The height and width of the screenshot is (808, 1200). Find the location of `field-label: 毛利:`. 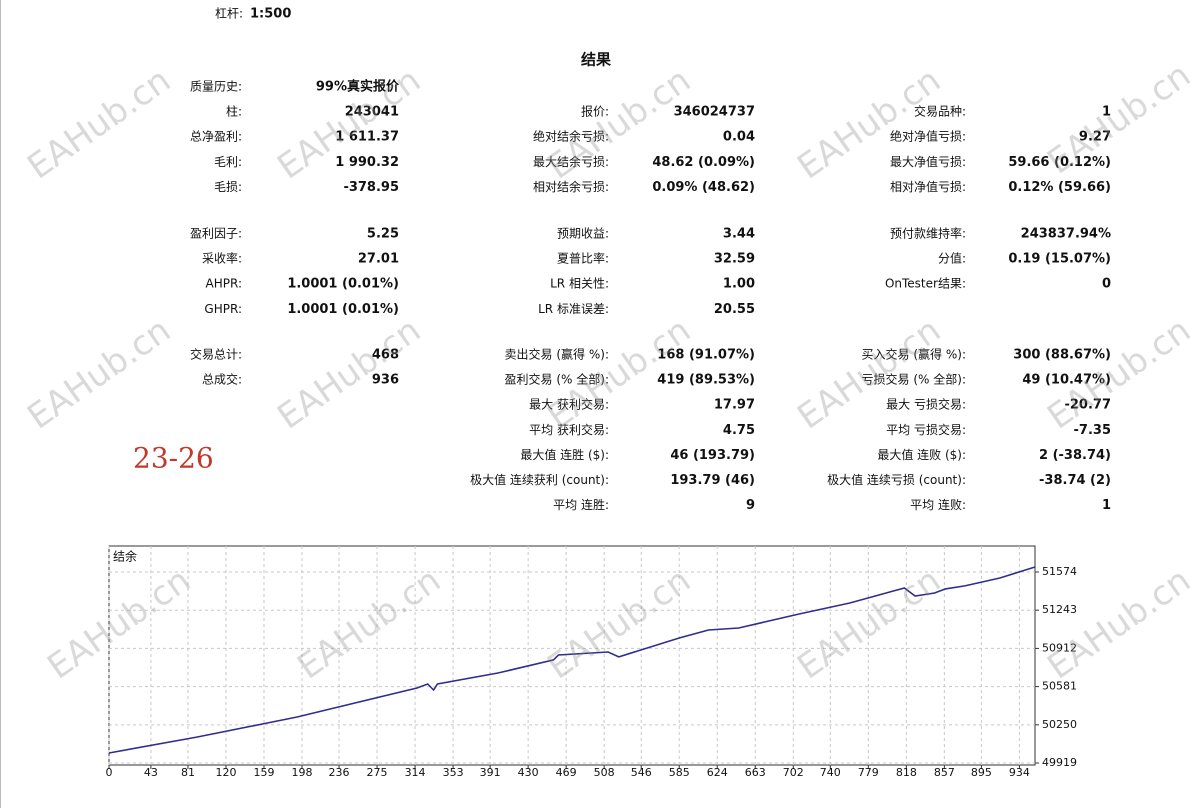

field-label: 毛利: is located at coordinates (228, 162).